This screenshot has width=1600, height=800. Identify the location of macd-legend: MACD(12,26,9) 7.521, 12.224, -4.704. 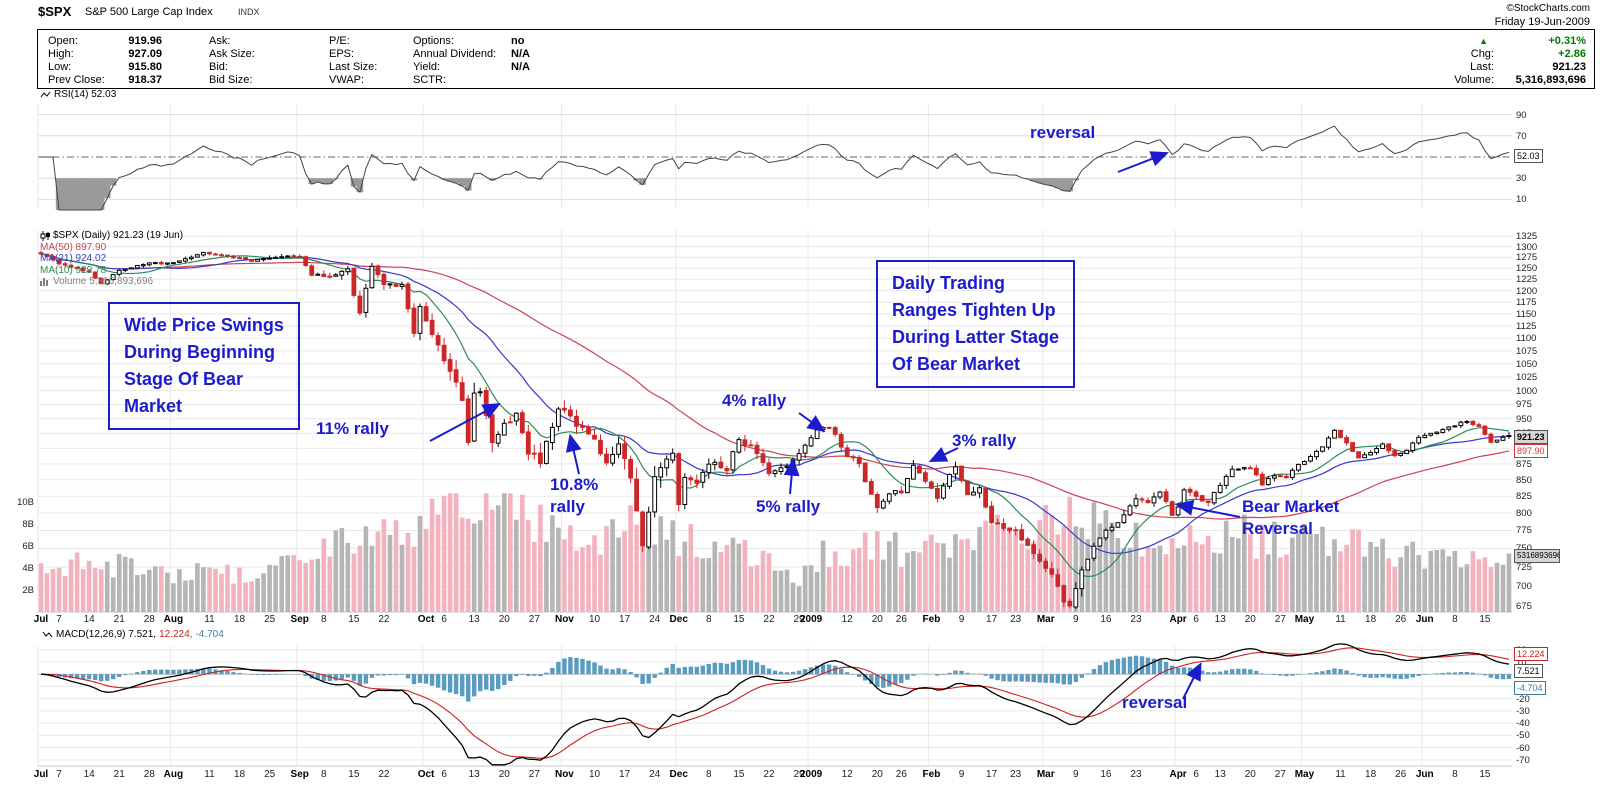
(133, 635).